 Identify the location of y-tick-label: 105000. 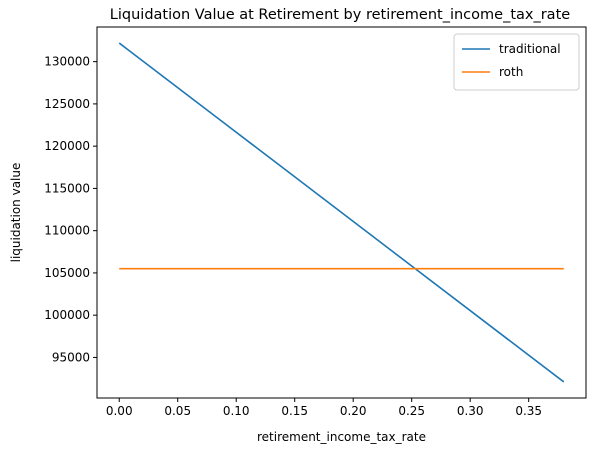
(67, 273).